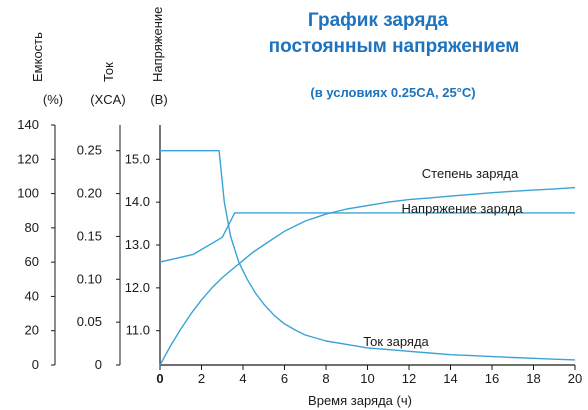 The image size is (588, 410). What do you see at coordinates (32, 330) in the screenshot?
I see `capacity-tick-label: 20` at bounding box center [32, 330].